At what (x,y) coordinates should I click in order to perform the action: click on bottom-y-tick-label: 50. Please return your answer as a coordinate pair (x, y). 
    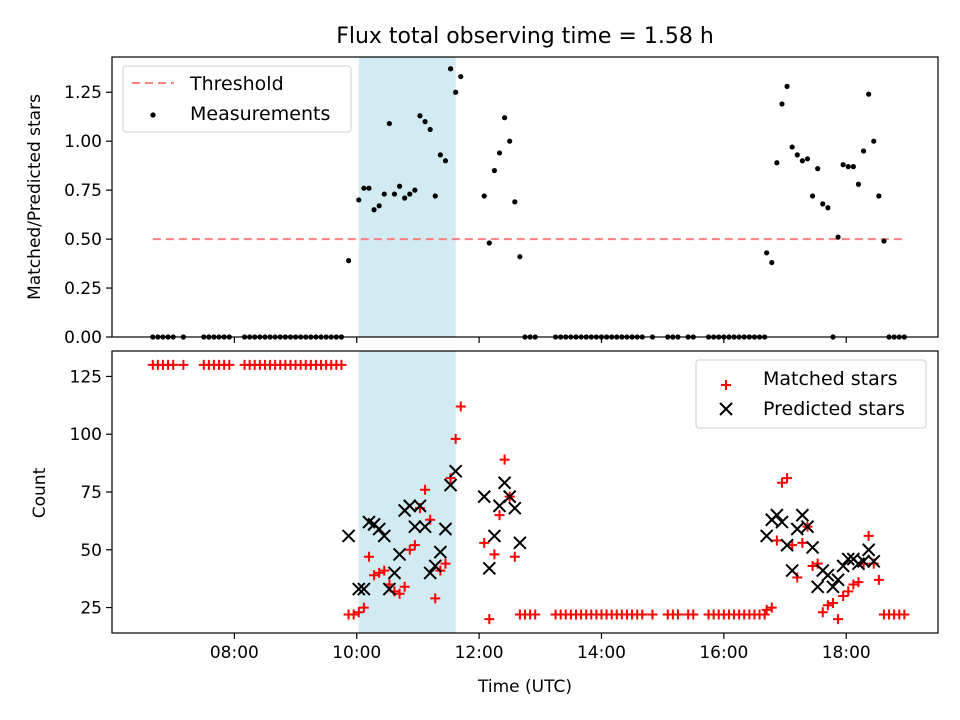
    Looking at the image, I should click on (91, 551).